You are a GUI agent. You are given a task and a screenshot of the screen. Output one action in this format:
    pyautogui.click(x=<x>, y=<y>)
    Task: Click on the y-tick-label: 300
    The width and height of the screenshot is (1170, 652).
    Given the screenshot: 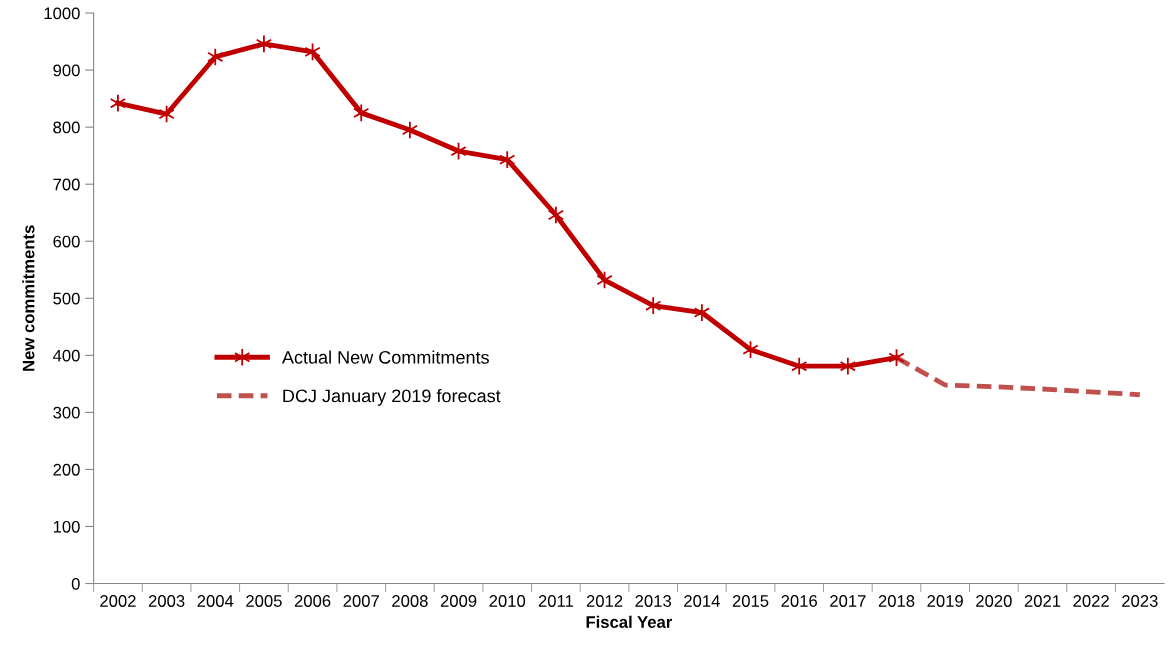 What is the action you would take?
    pyautogui.click(x=66, y=412)
    